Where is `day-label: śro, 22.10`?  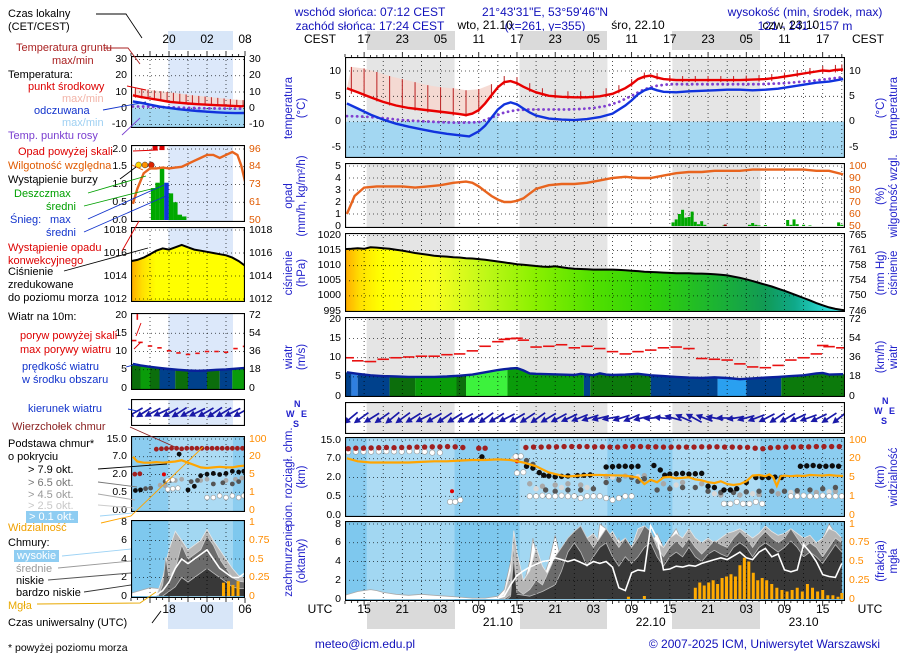
day-label: śro, 22.10 is located at coordinates (638, 25).